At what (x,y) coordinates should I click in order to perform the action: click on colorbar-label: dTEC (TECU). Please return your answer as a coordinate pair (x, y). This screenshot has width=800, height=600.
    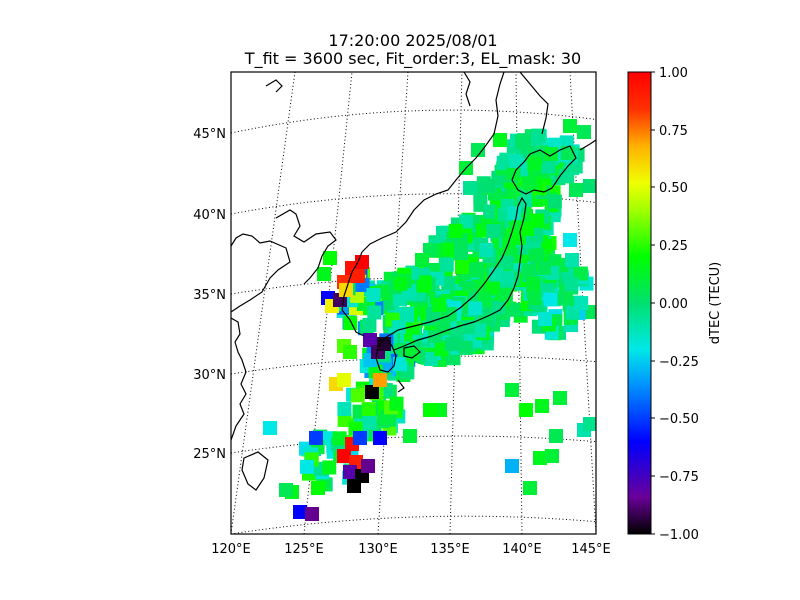
    Looking at the image, I should click on (715, 303).